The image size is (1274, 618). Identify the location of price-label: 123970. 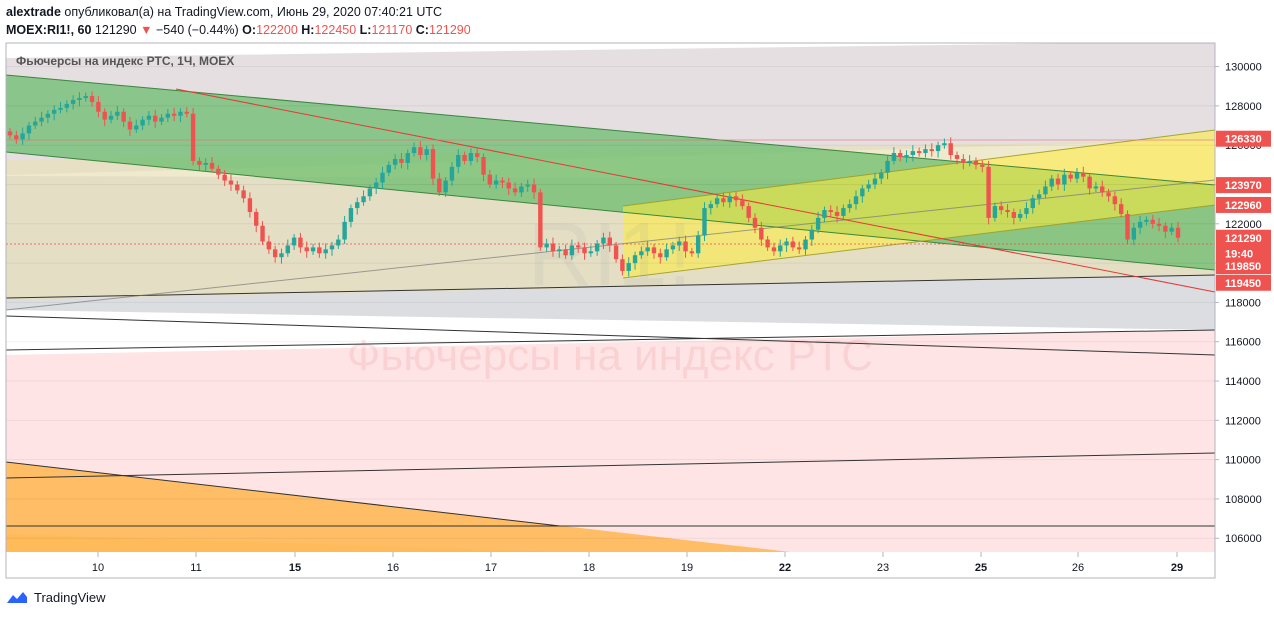
(1243, 185).